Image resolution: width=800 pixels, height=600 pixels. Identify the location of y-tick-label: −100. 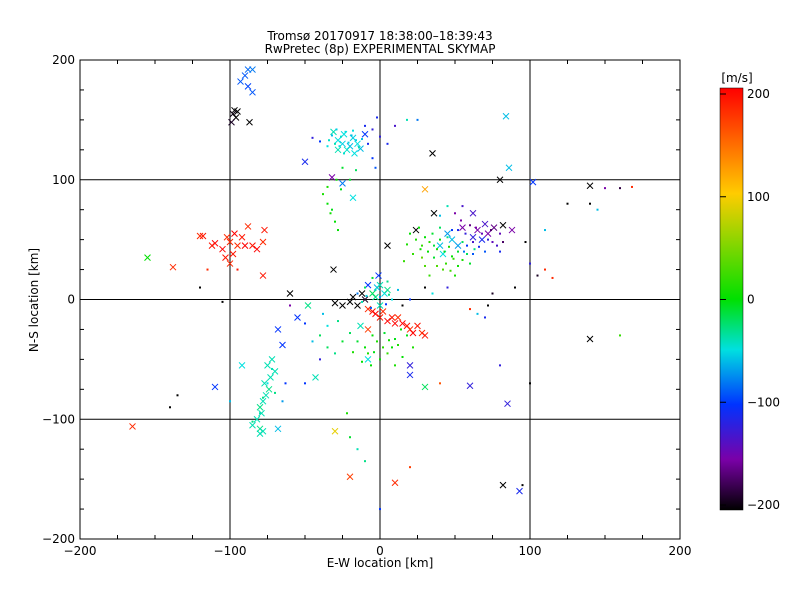
(58, 419).